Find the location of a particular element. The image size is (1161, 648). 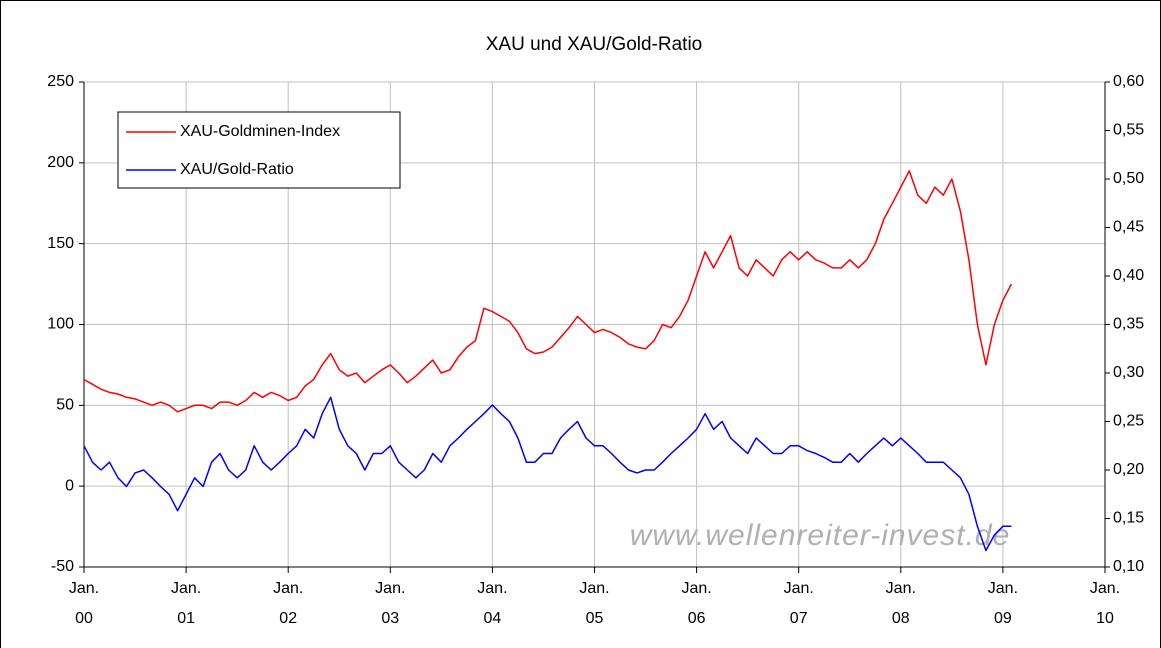

y2-tick-label: 0,15 is located at coordinates (1128, 518).